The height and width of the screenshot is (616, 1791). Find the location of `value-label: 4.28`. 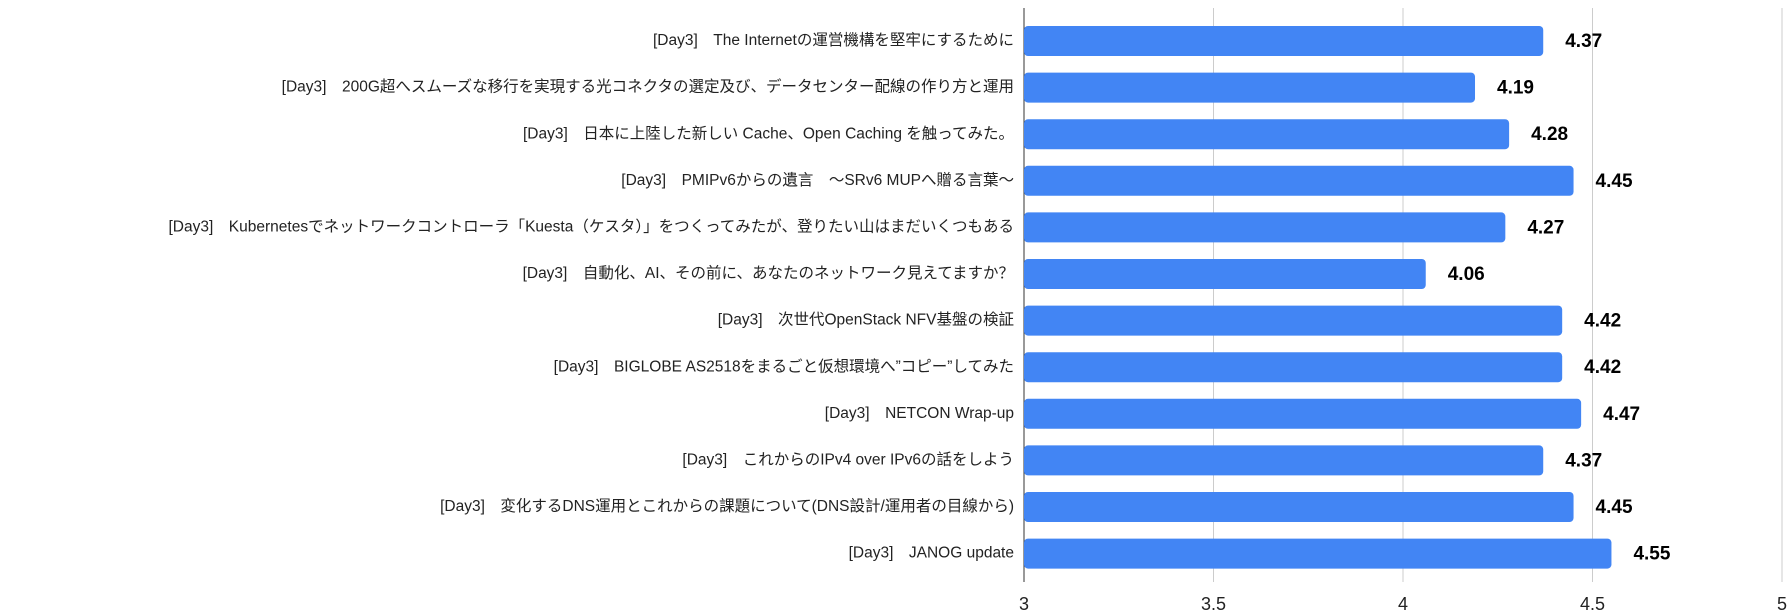

value-label: 4.28 is located at coordinates (1549, 134).